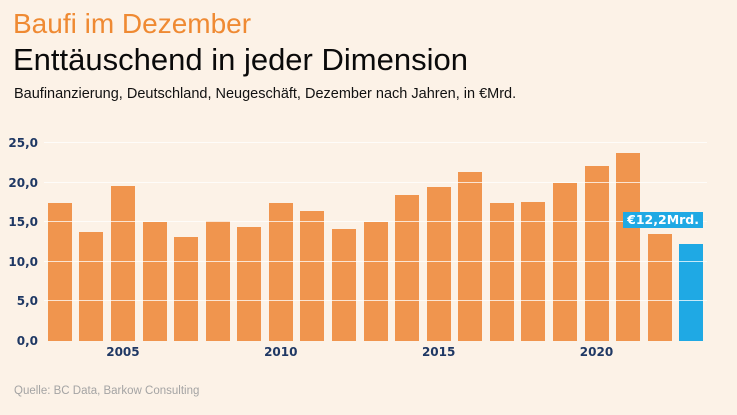 The image size is (737, 415). Describe the element at coordinates (438, 263) in the screenshot. I see `bar-2015` at that location.